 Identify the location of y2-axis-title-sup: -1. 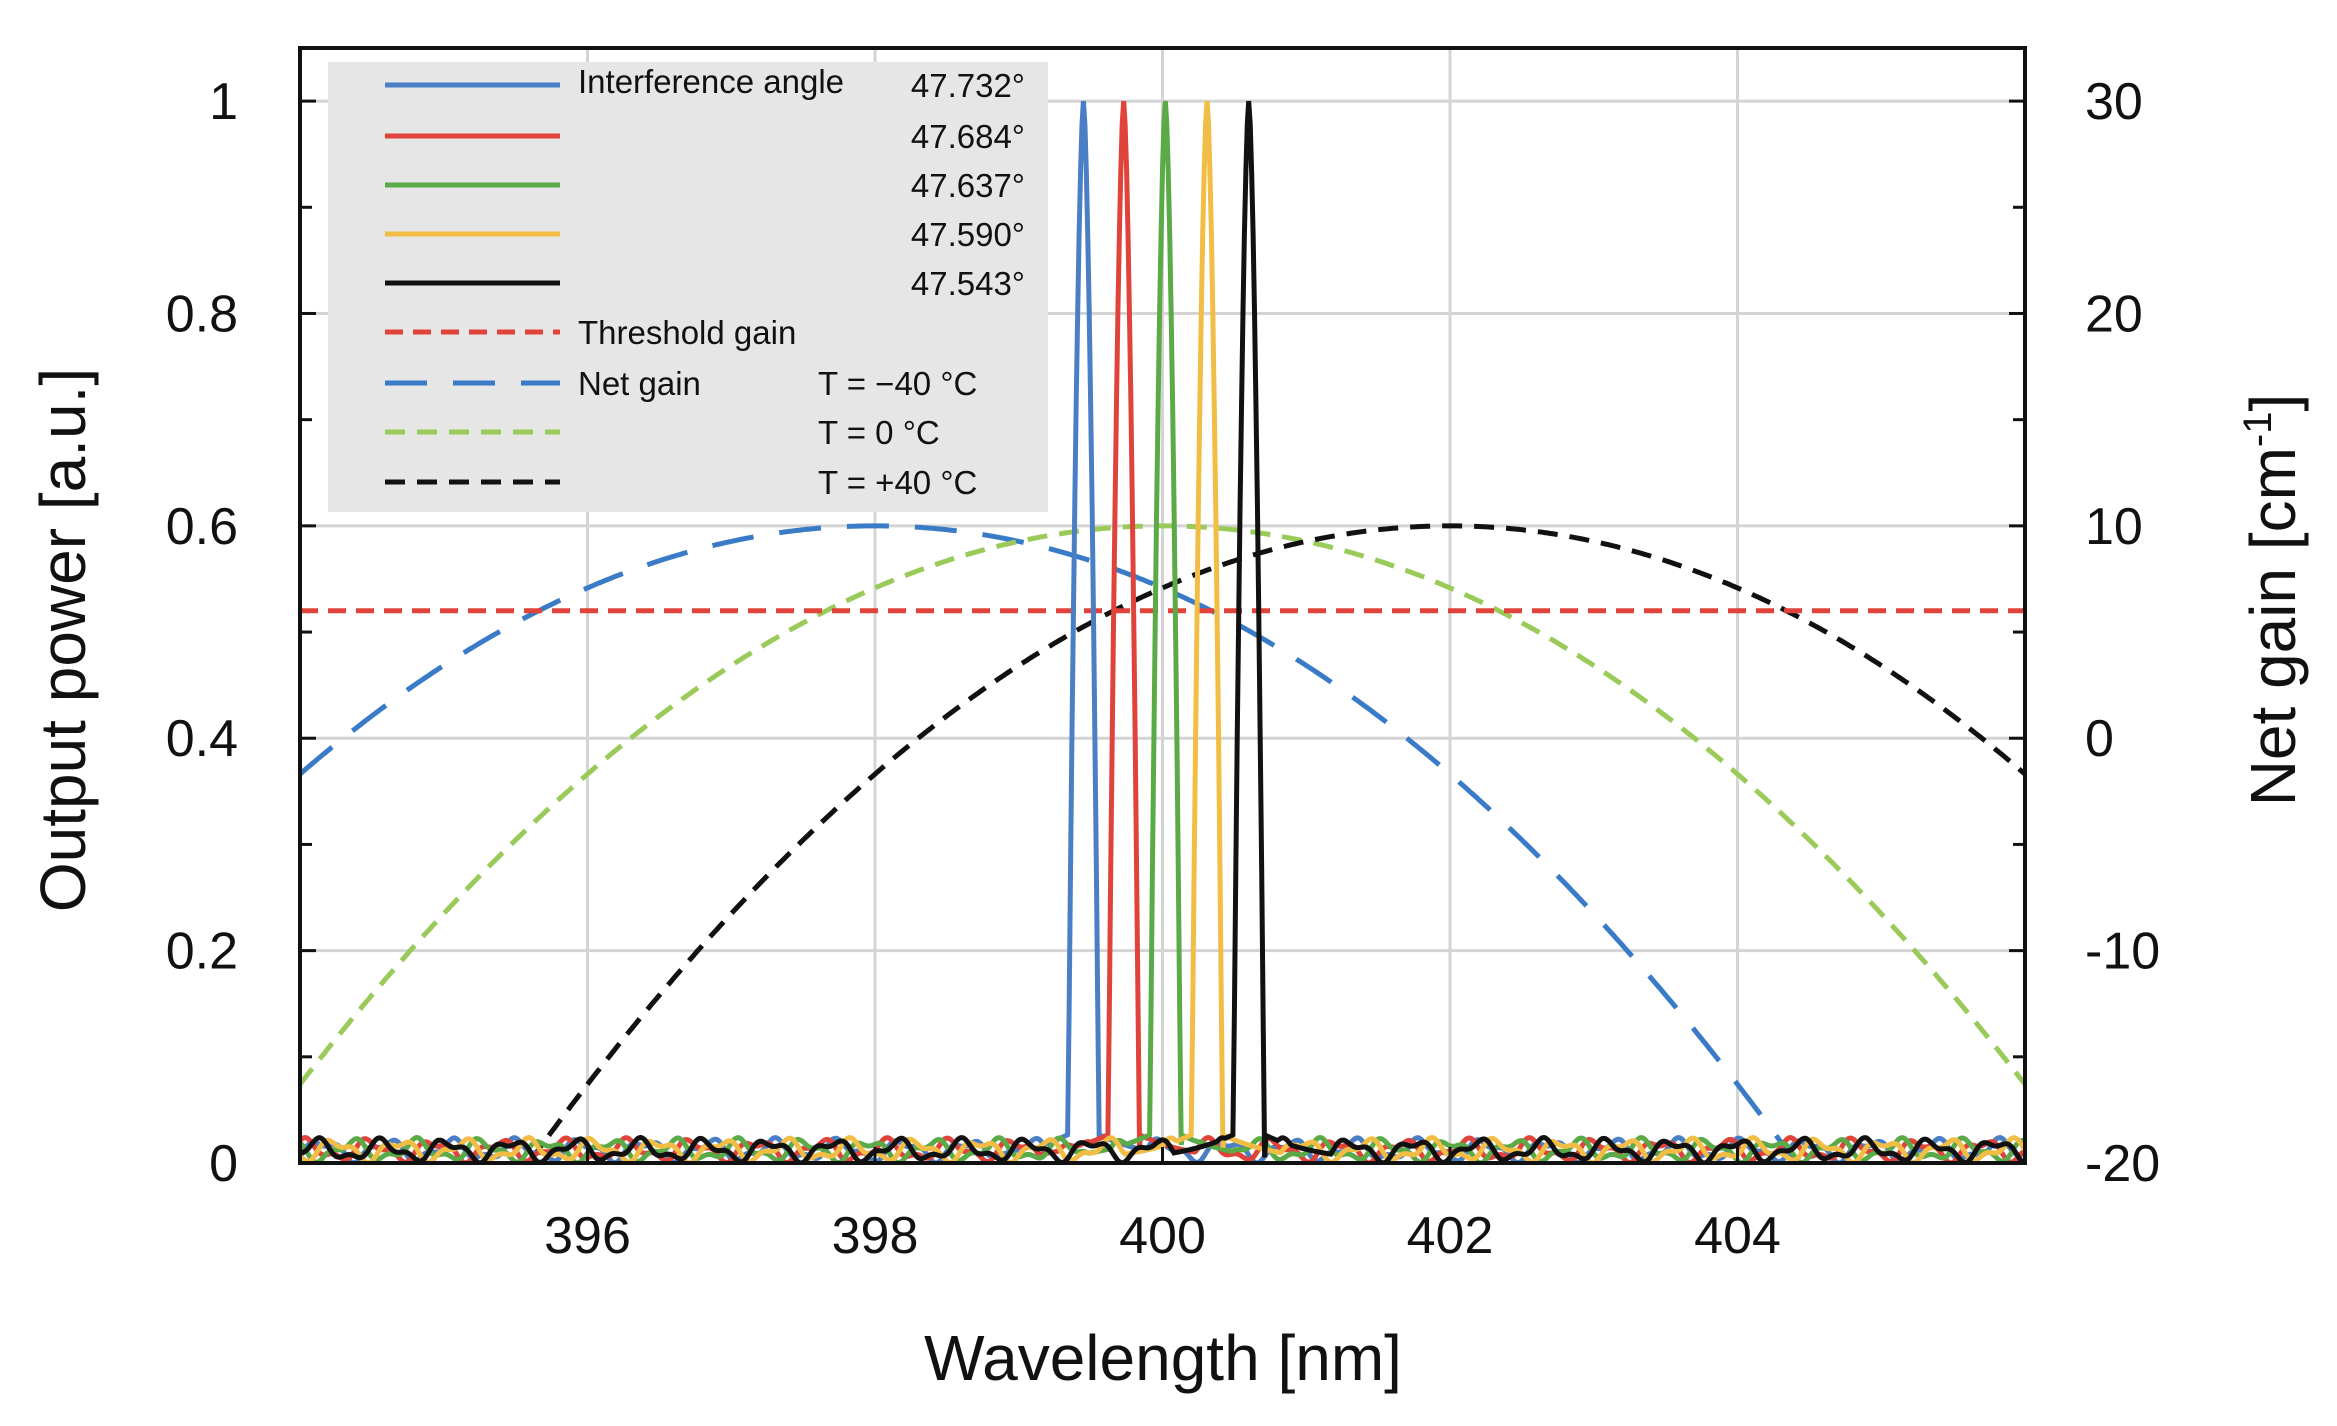
(2258, 429).